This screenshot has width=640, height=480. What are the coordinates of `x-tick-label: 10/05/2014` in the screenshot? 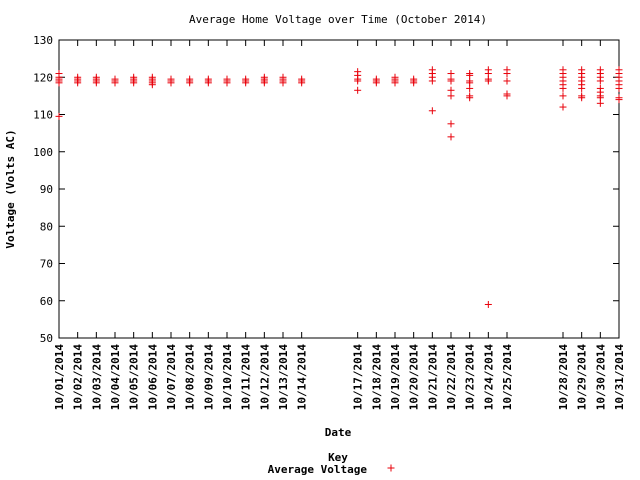 It's located at (134, 377).